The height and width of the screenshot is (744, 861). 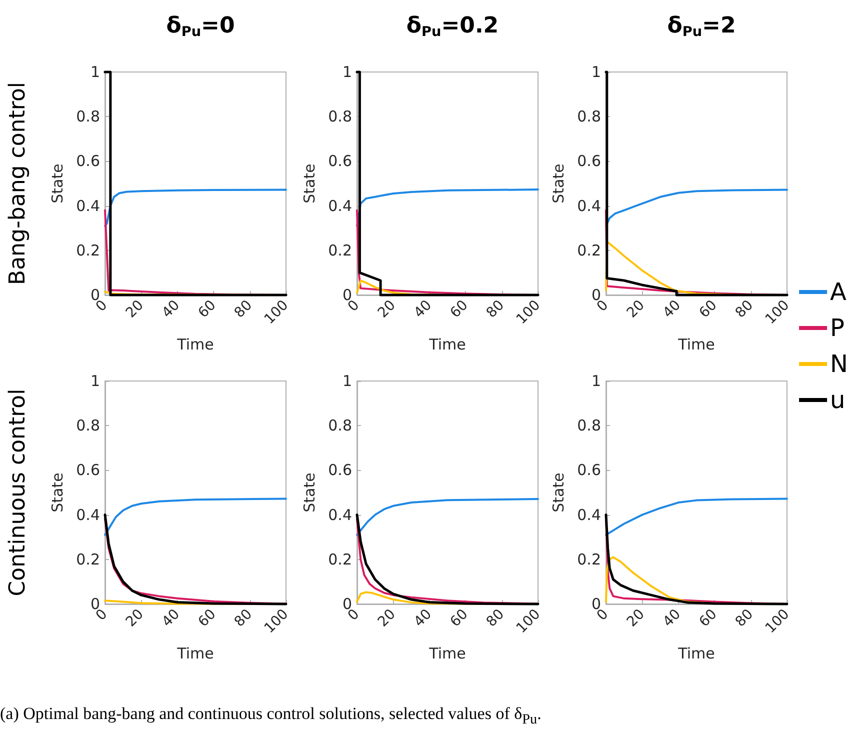 I want to click on text: (a) Optimal bang-bang and continuous control solutions, selected values of δ$_{Pu}$., so click(x=271, y=716).